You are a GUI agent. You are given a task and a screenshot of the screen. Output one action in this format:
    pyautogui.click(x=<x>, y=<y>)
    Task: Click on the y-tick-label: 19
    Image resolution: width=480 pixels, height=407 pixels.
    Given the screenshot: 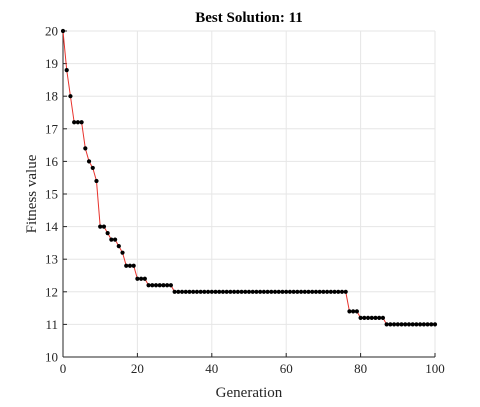 What is the action you would take?
    pyautogui.click(x=51, y=63)
    